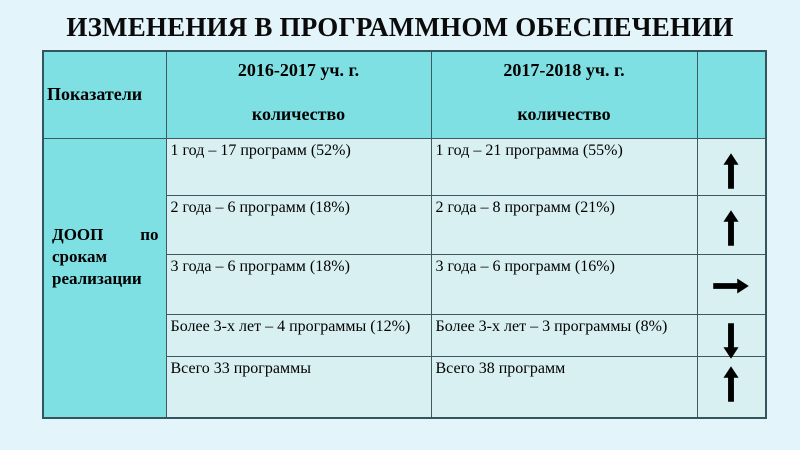  Describe the element at coordinates (564, 166) in the screenshot. I see `cell-2017: 1 год – 21 программа (55%)` at that location.